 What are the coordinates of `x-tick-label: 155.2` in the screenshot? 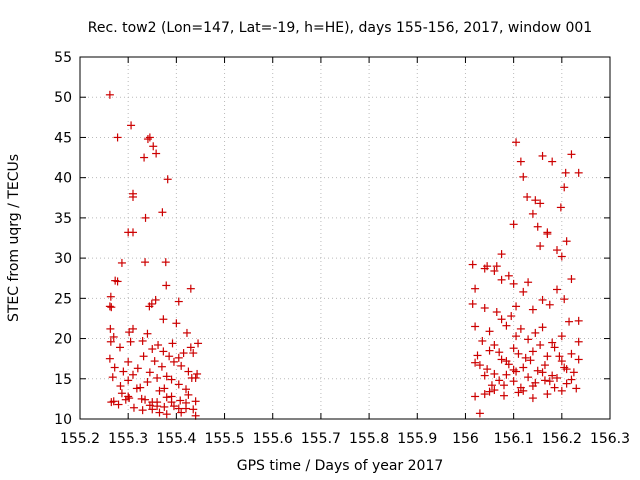 It's located at (80, 439).